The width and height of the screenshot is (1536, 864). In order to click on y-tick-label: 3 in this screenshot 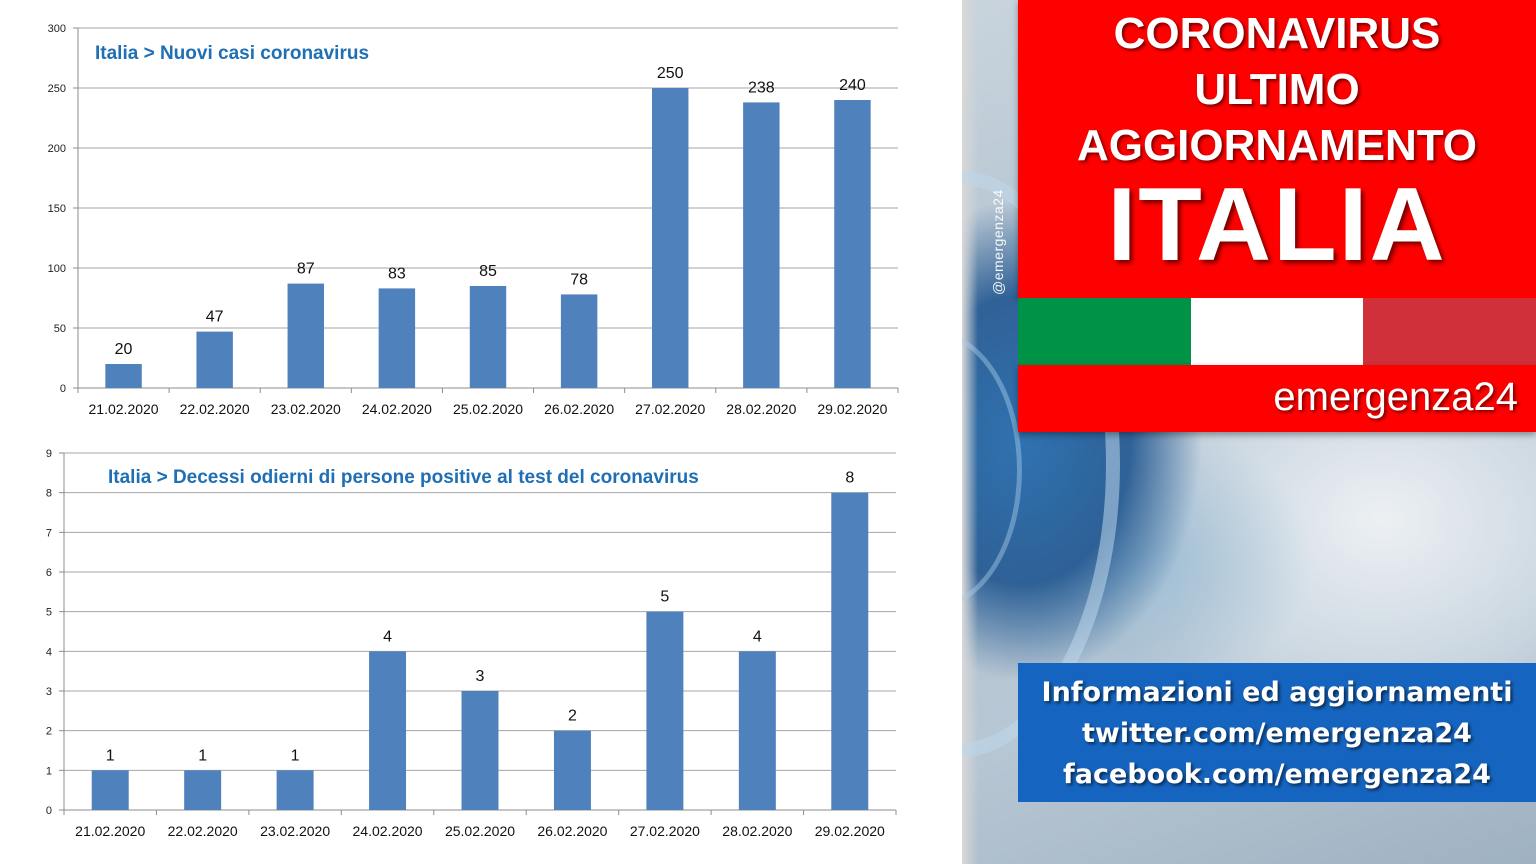, I will do `click(49, 692)`.